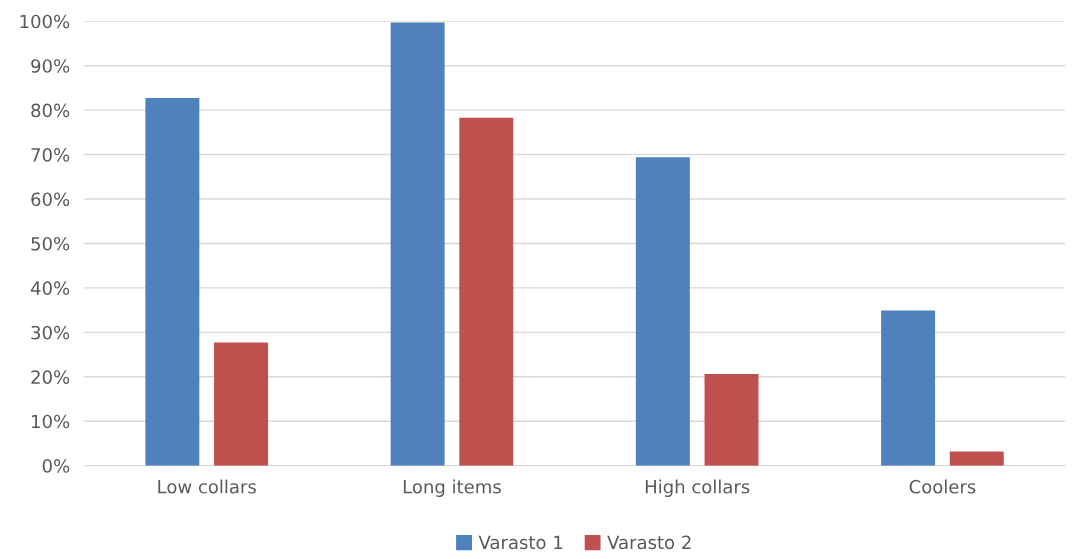 The width and height of the screenshot is (1078, 559). I want to click on legend-label: Varasto 1, so click(520, 542).